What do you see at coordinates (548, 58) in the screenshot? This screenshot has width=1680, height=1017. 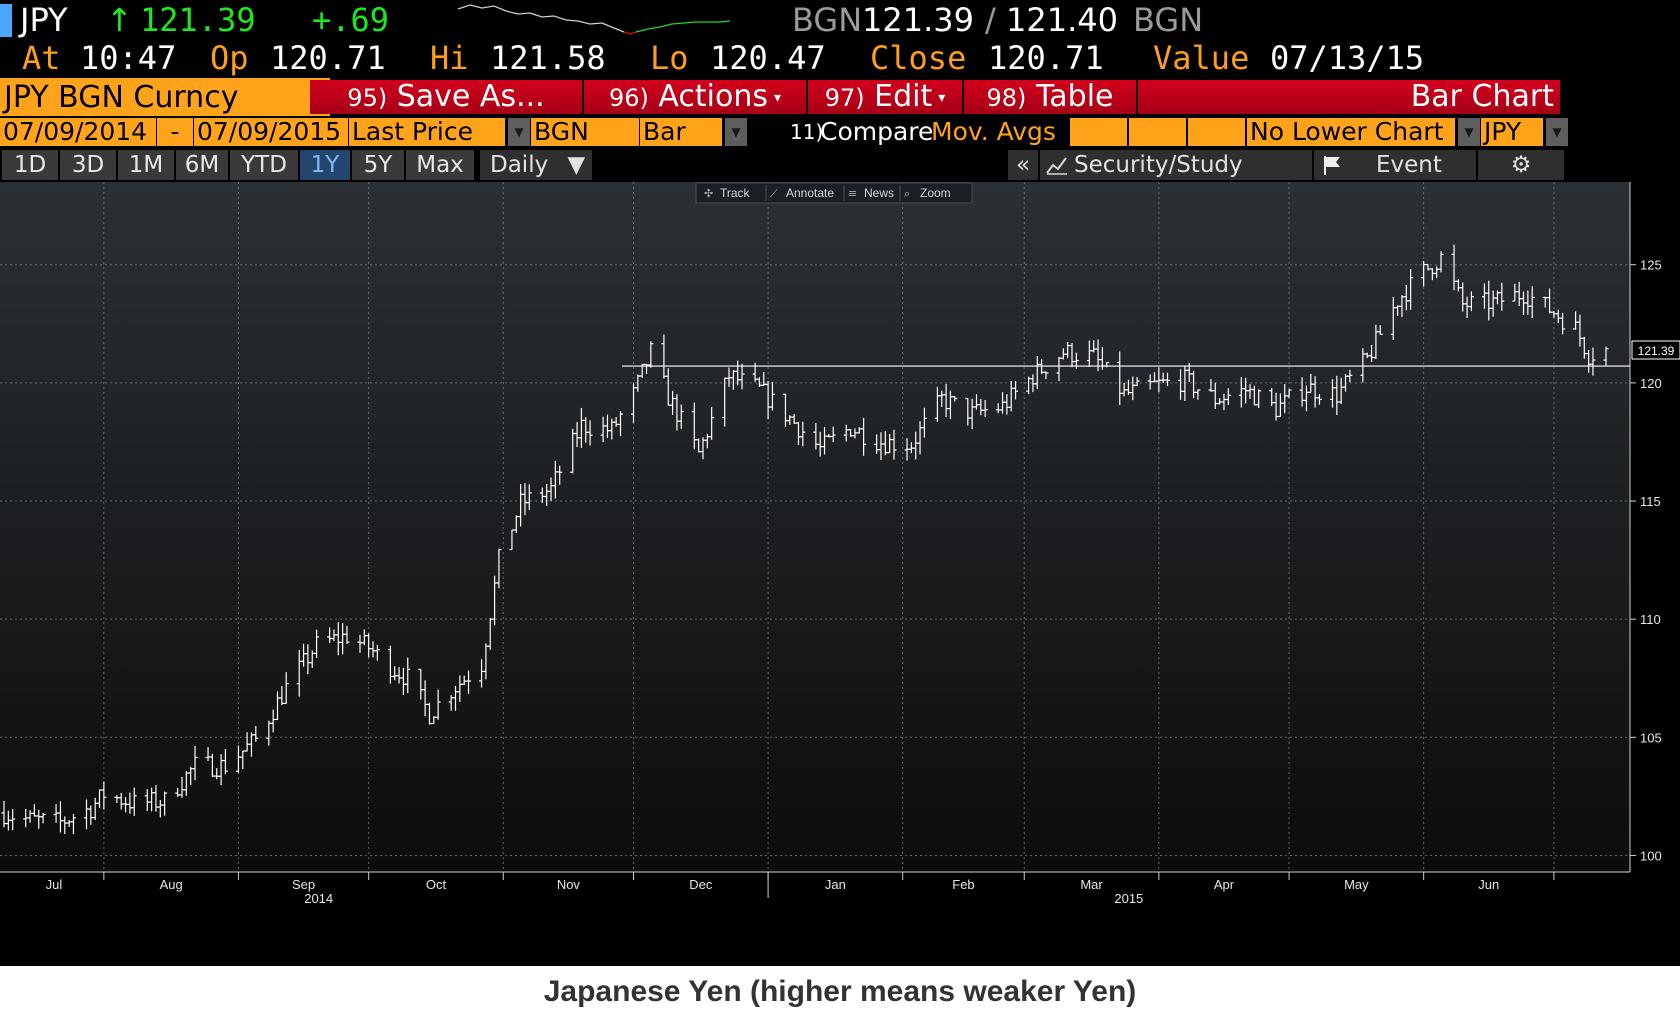 I see `high-value: 121.58` at bounding box center [548, 58].